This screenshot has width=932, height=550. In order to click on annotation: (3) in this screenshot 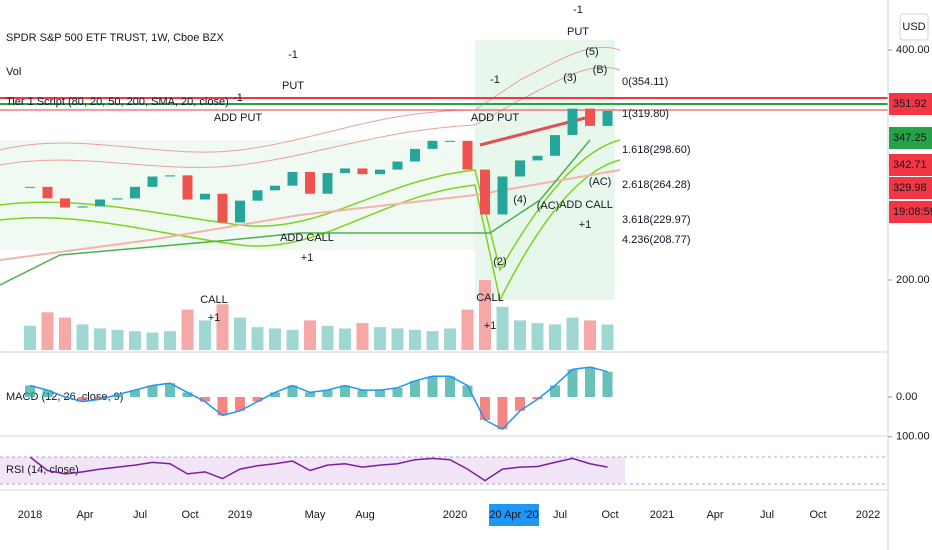, I will do `click(569, 78)`.